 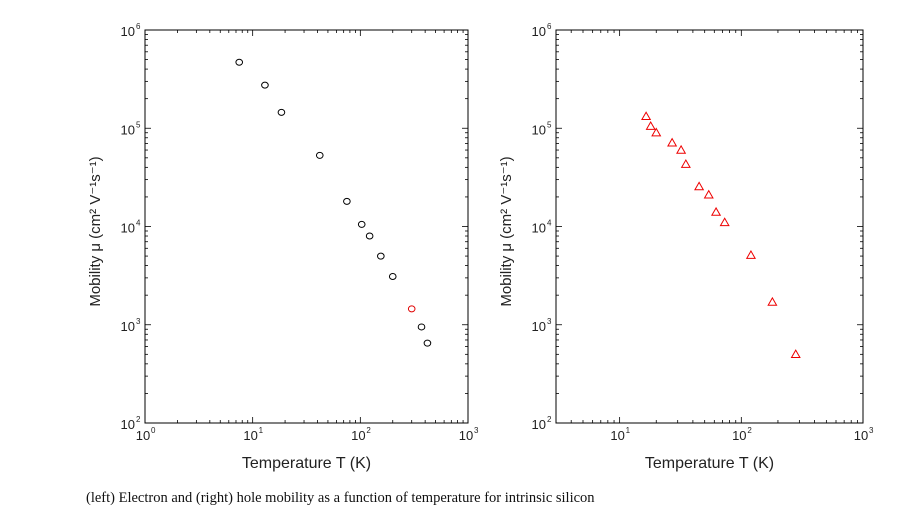 What do you see at coordinates (153, 430) in the screenshot?
I see `x-tick-label-exponent: 0` at bounding box center [153, 430].